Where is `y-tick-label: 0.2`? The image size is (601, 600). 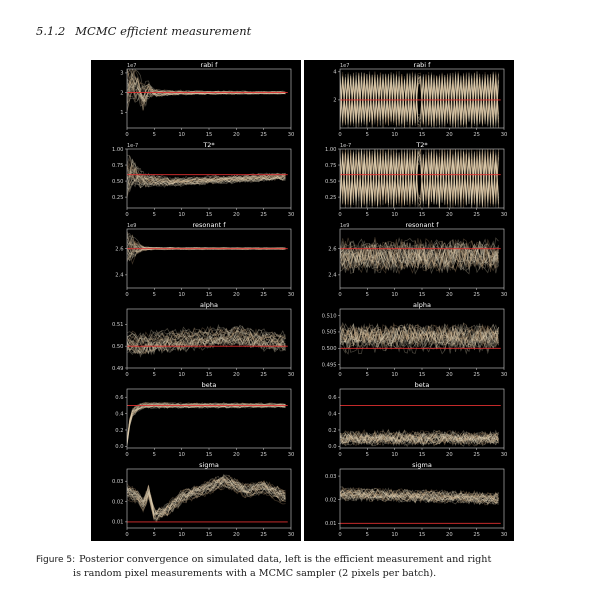 y-tick-label: 0.2 is located at coordinates (119, 431).